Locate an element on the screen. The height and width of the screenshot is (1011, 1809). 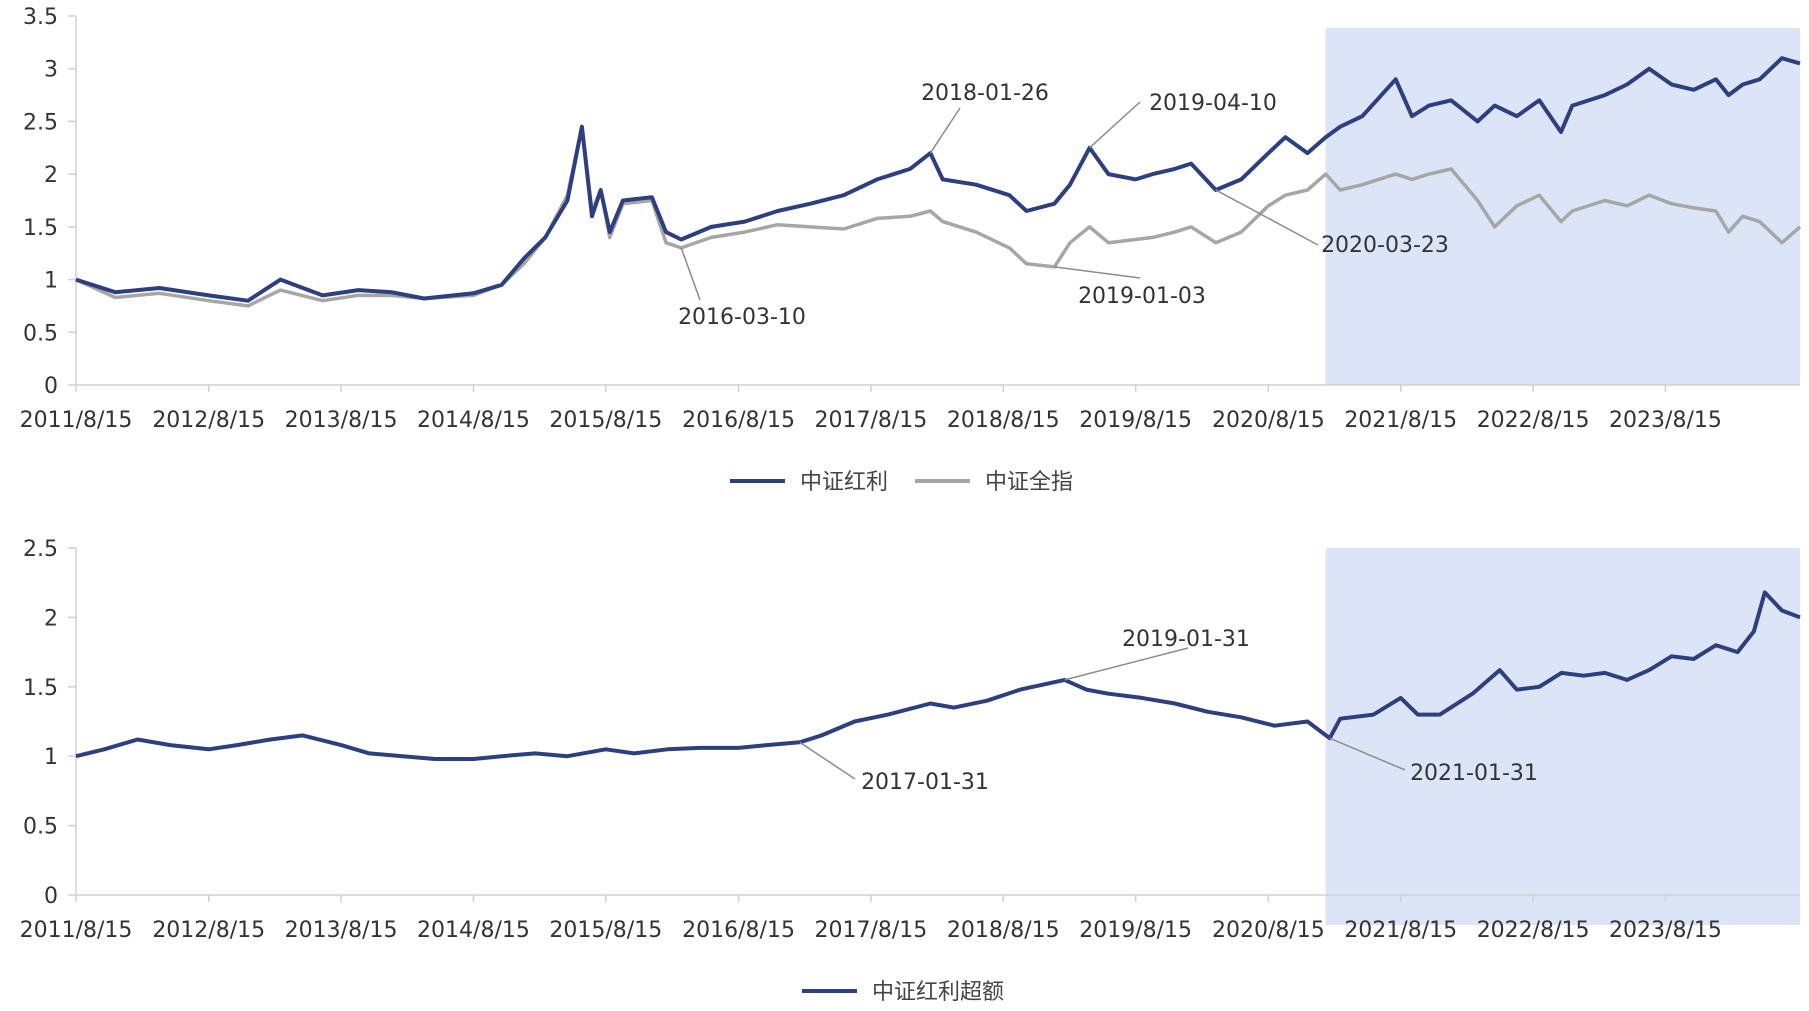
annotation-label: 2016-03-10 is located at coordinates (742, 317).